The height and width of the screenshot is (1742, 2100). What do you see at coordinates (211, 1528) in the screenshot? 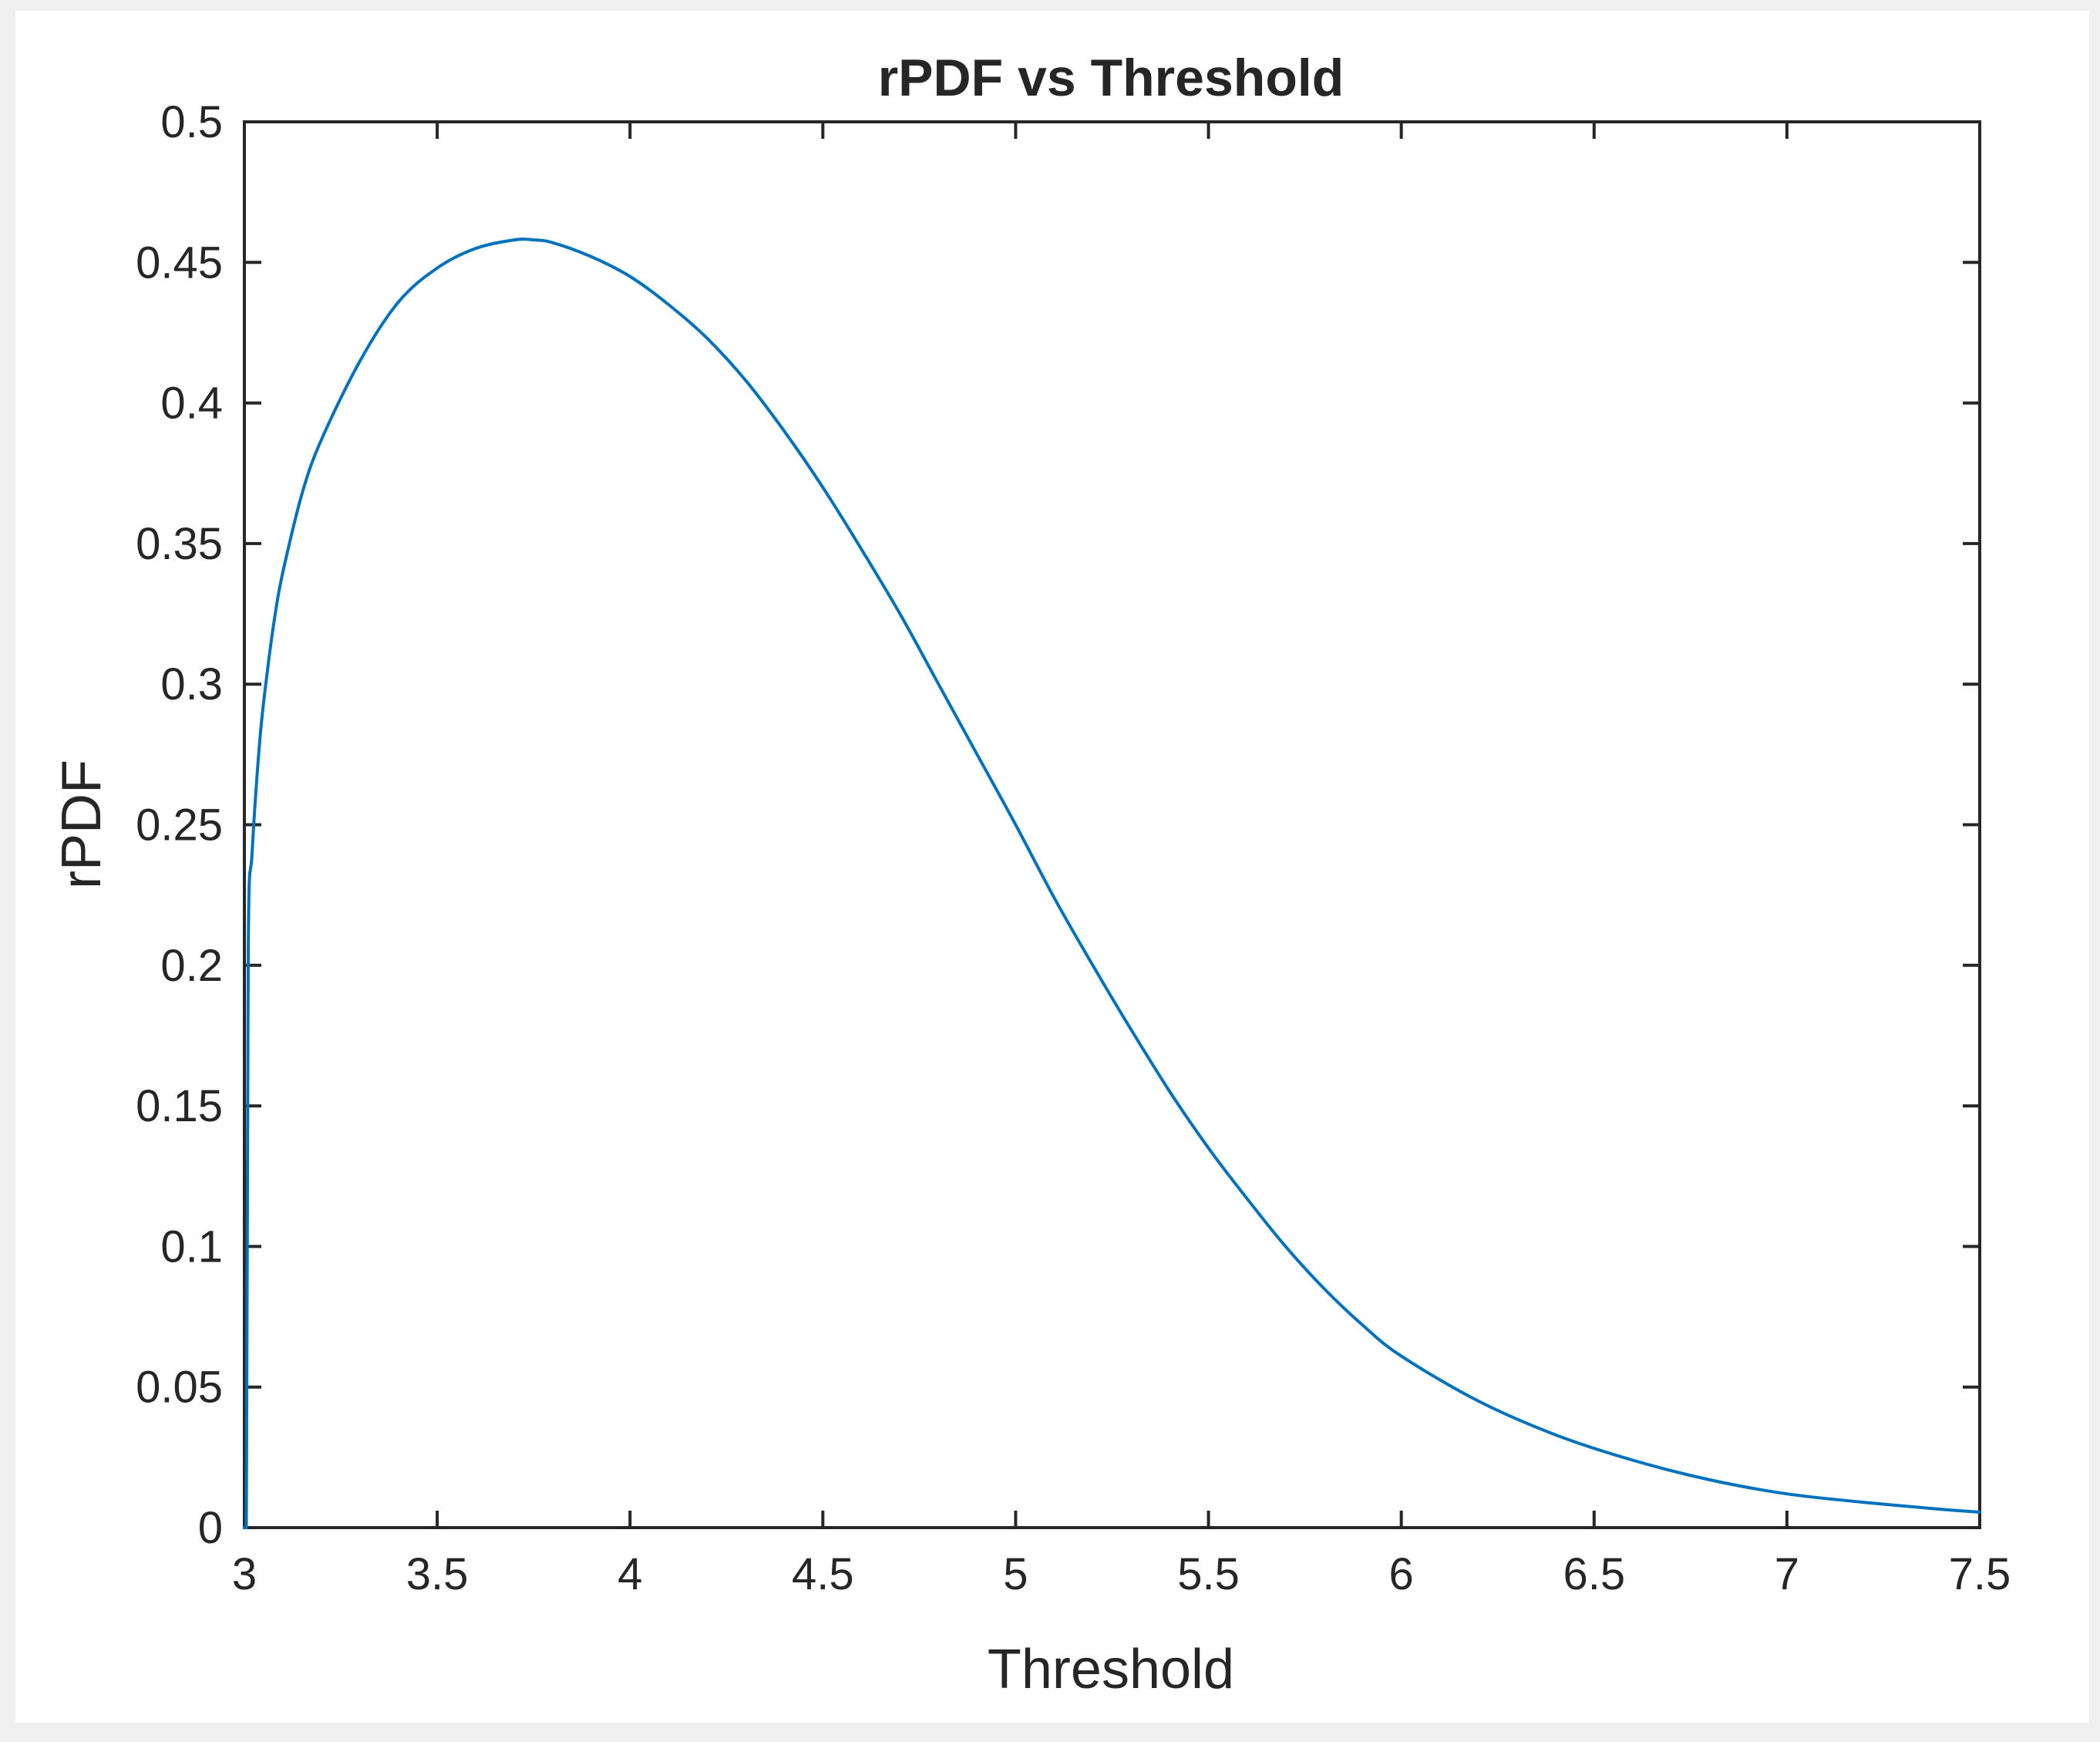
I see `y-tick-label: 0` at bounding box center [211, 1528].